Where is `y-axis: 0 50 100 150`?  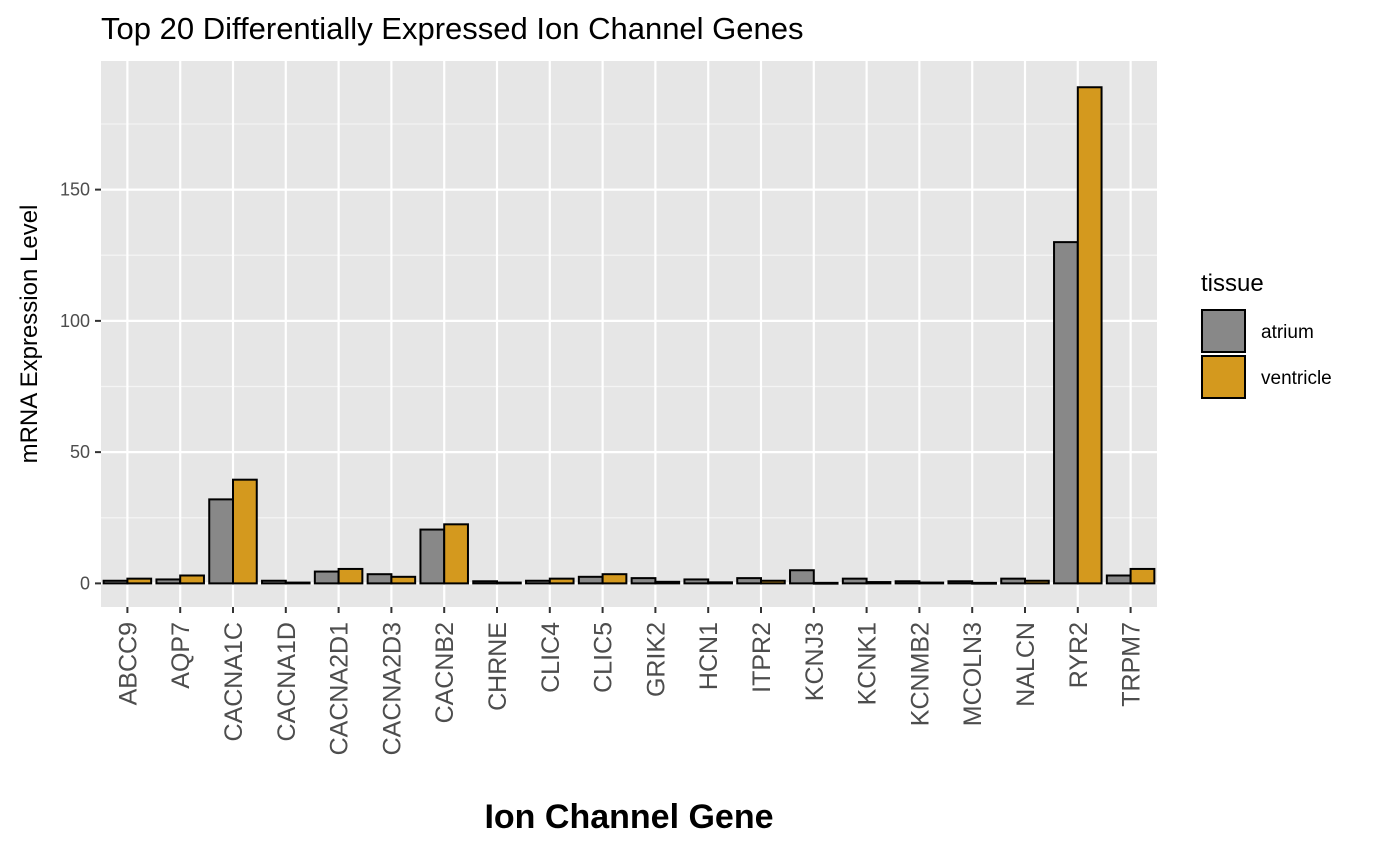
y-axis: 0 50 100 150 is located at coordinates (80, 386).